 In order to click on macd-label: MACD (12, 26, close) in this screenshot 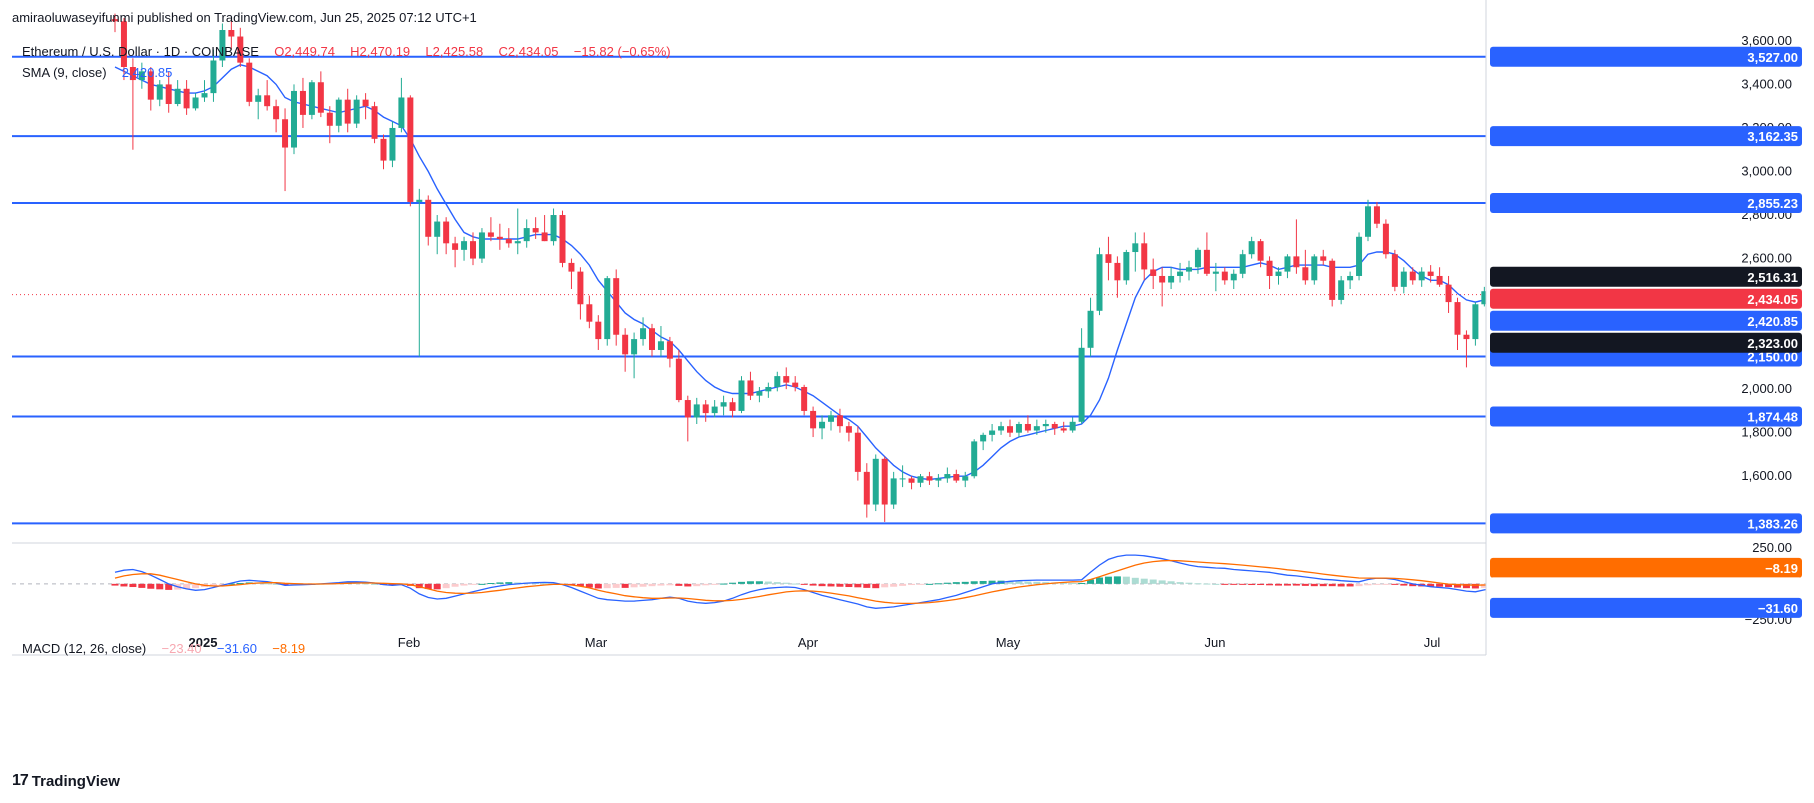, I will do `click(84, 648)`.